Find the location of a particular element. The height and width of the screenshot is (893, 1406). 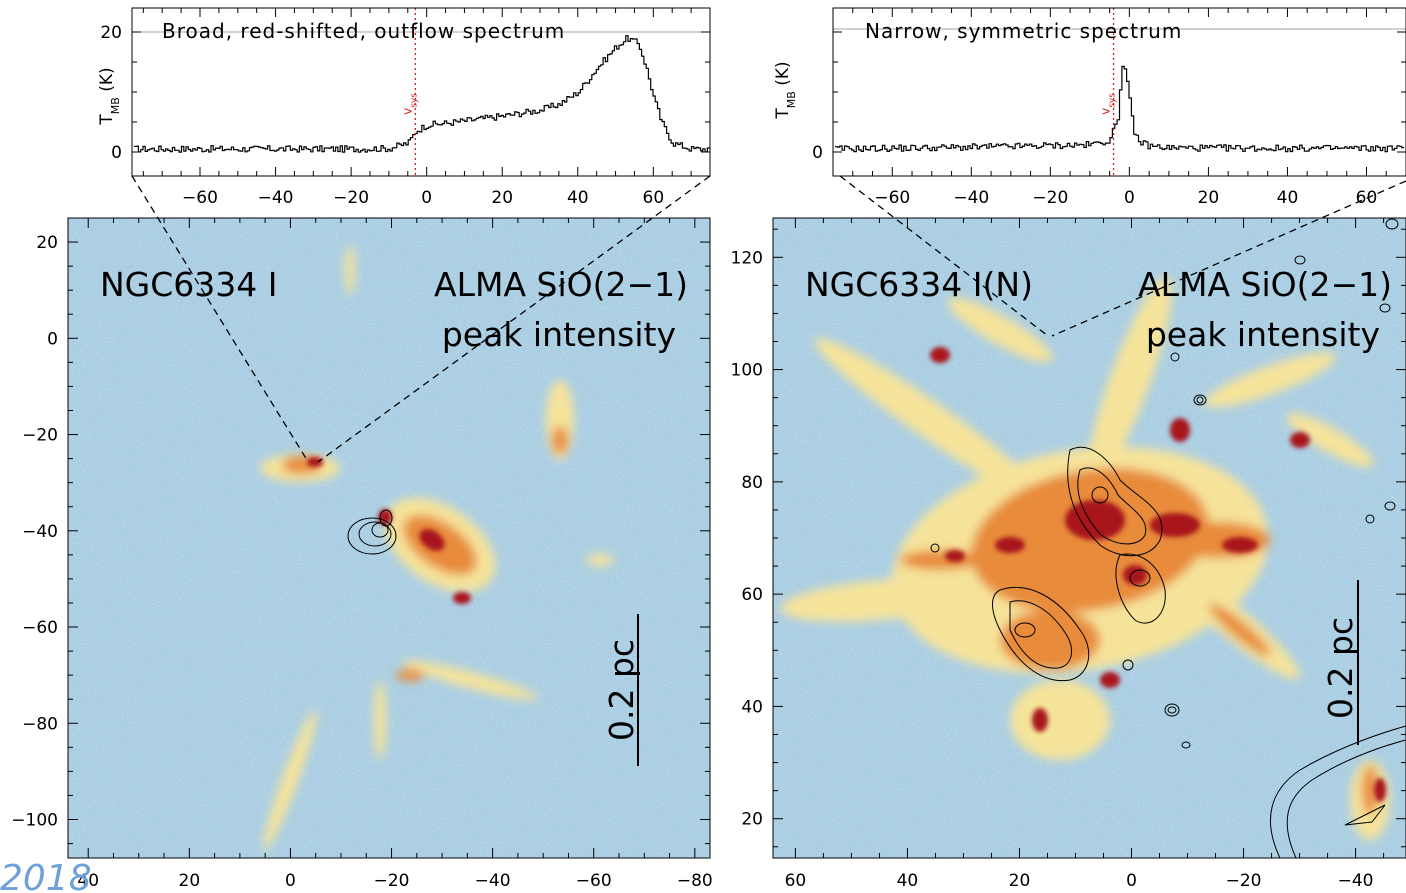

map-left-scalebar-label: 0.2 pc is located at coordinates (621, 690).